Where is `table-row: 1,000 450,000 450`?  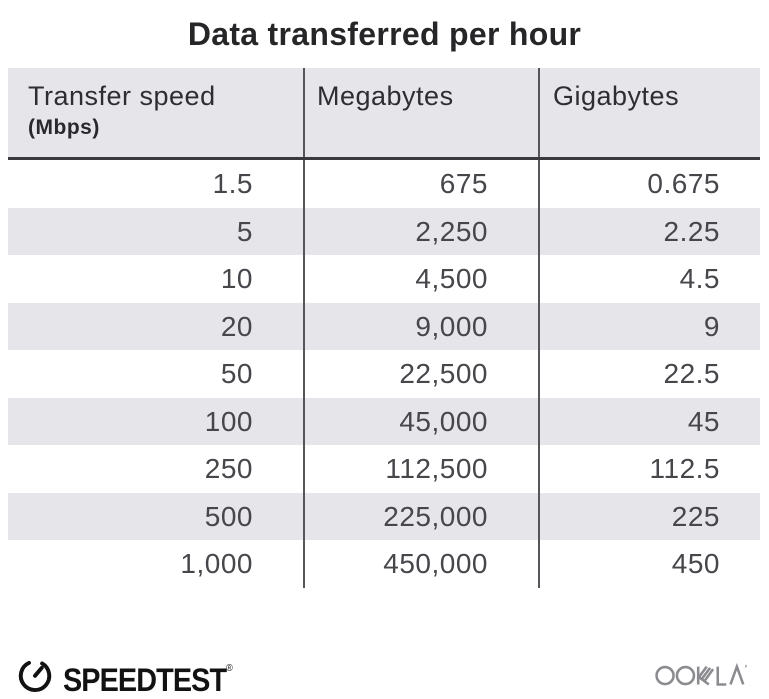
table-row: 1,000 450,000 450 is located at coordinates (384, 564).